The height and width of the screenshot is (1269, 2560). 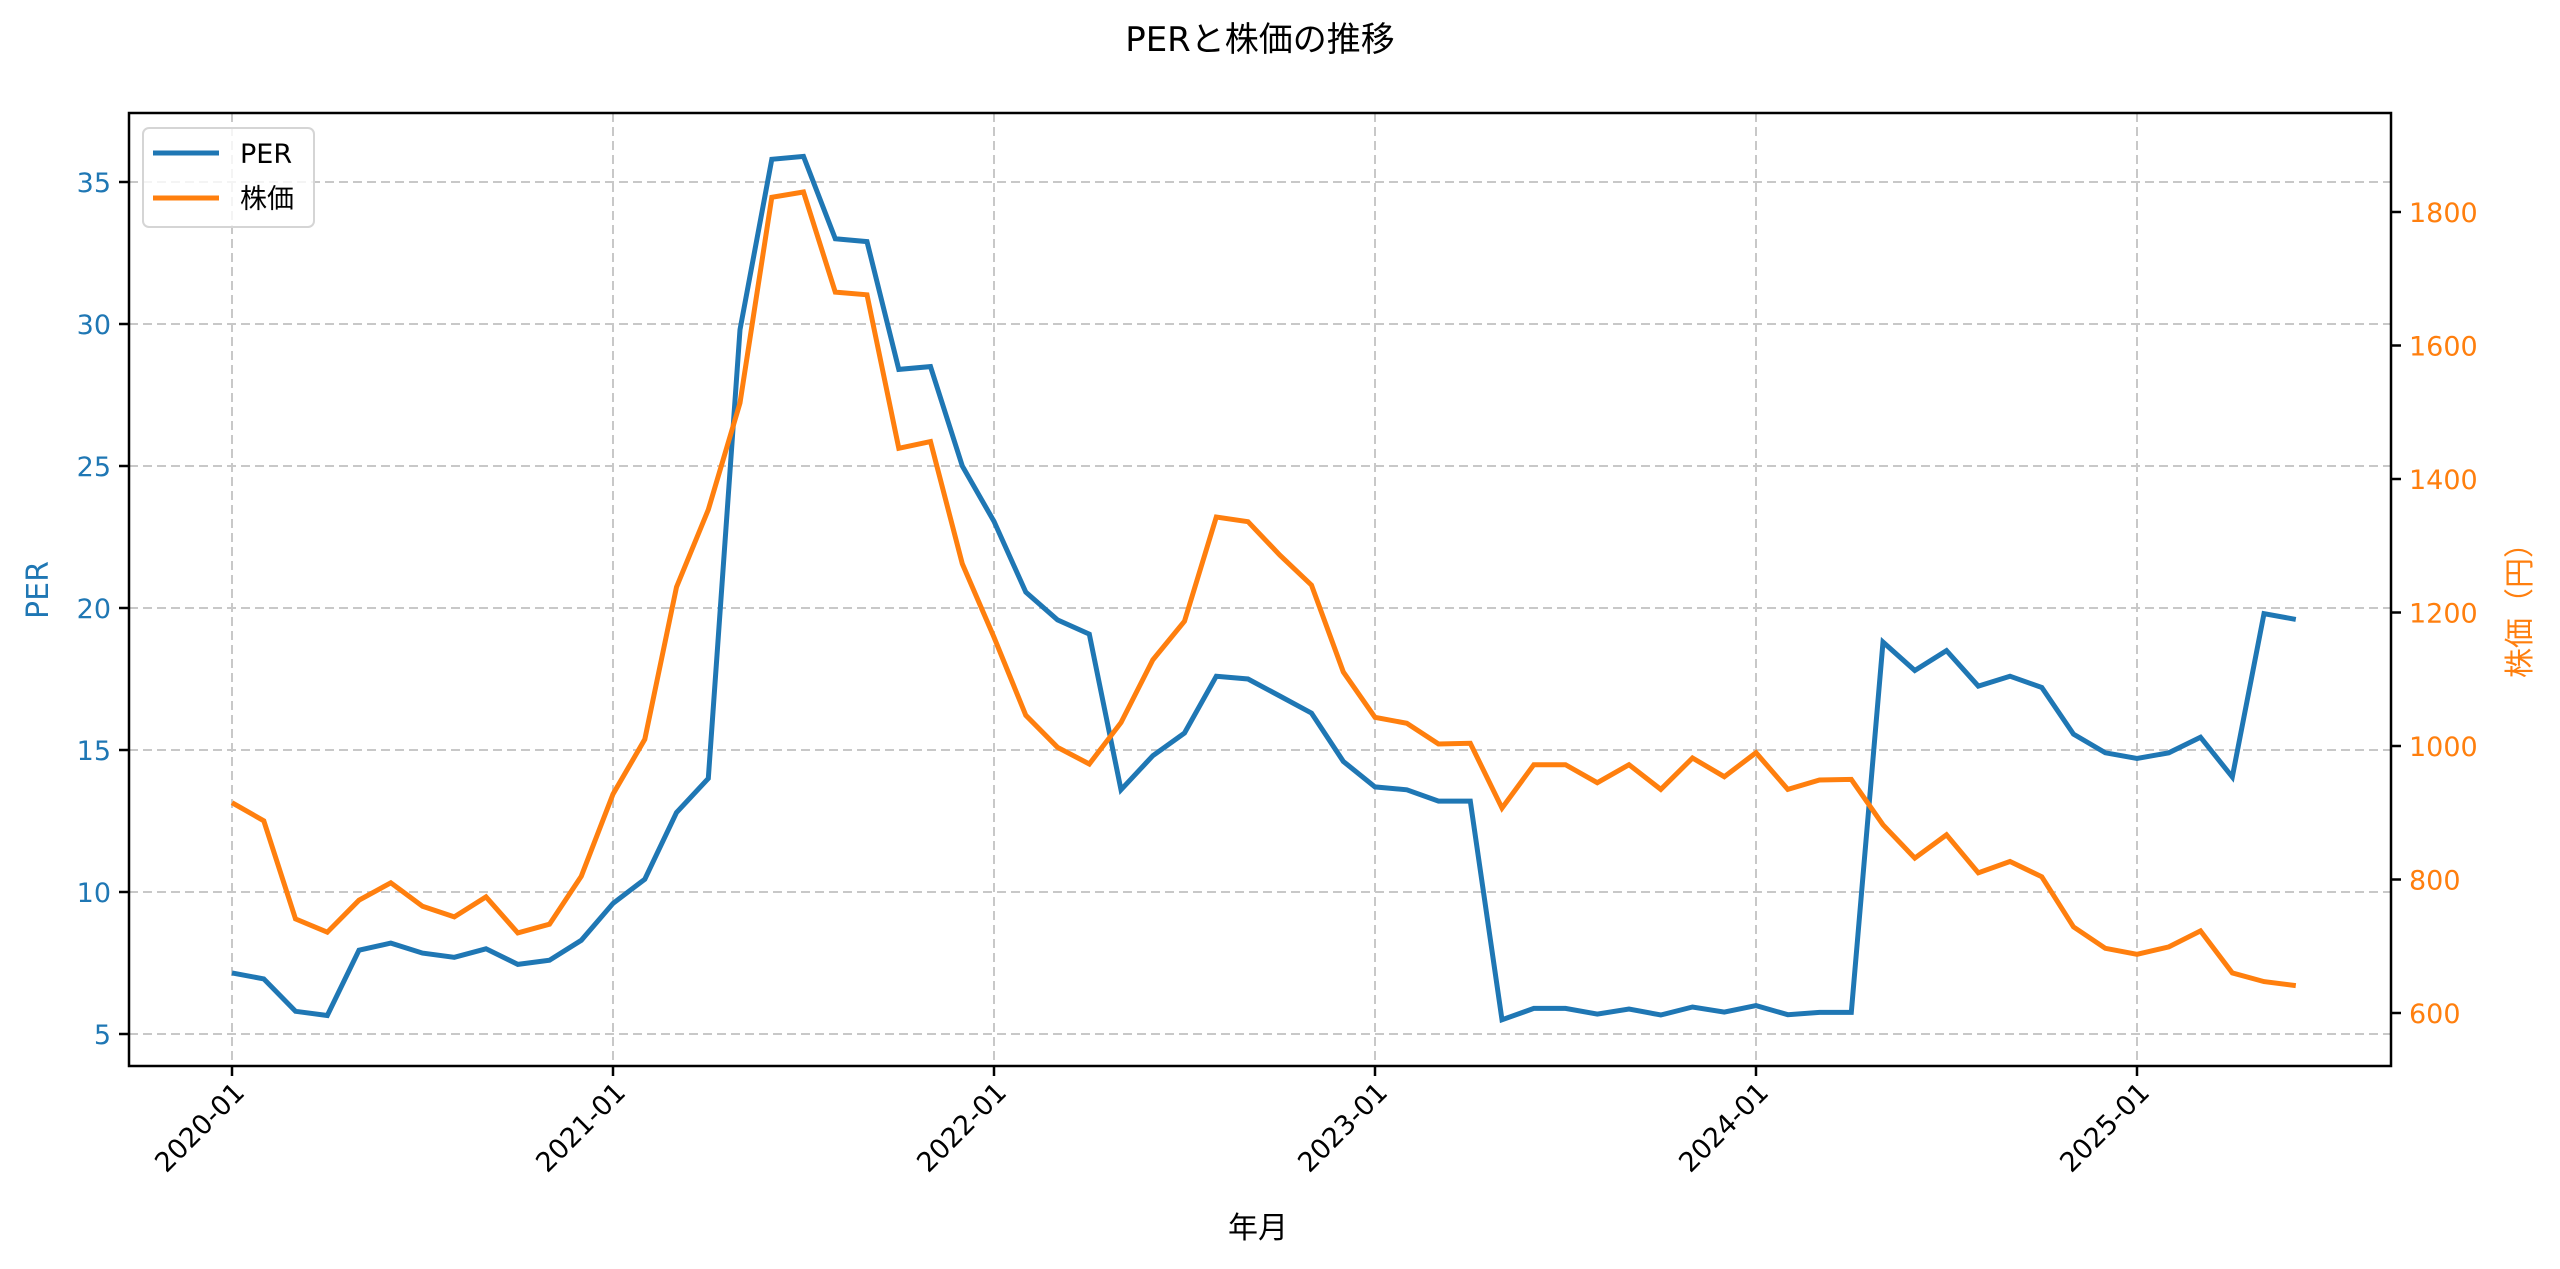 I want to click on right-tick-label: 800, so click(x=2435, y=881).